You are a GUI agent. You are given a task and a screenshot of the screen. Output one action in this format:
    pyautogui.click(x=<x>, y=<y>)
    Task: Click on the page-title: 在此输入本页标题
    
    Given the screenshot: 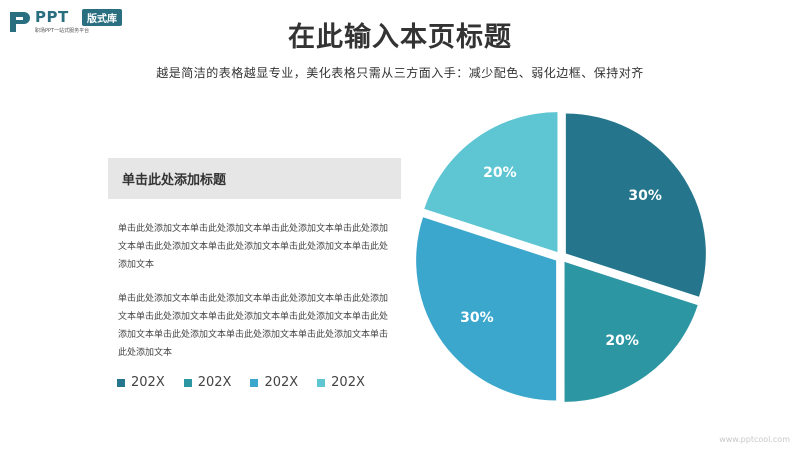 What is the action you would take?
    pyautogui.click(x=400, y=37)
    